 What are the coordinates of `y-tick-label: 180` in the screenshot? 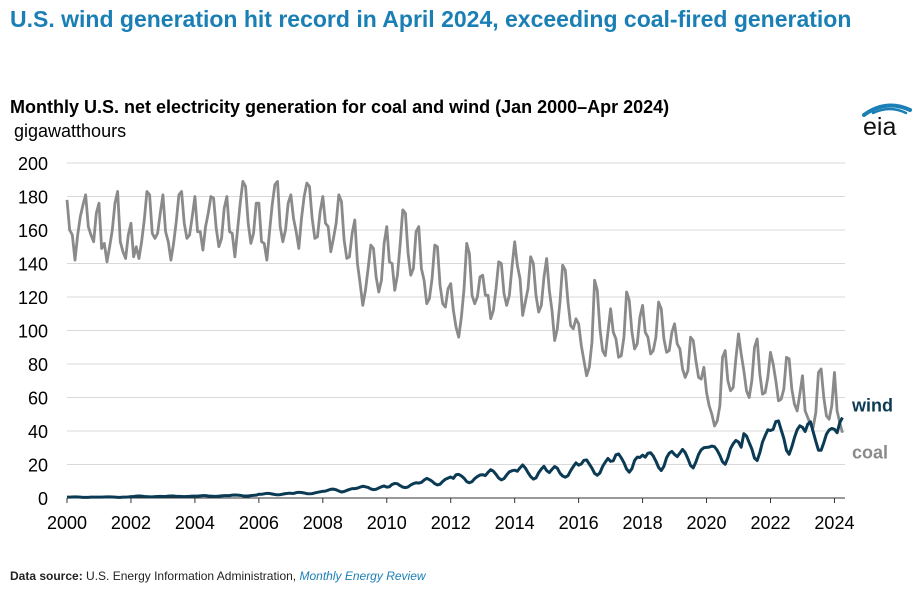 It's located at (33, 198).